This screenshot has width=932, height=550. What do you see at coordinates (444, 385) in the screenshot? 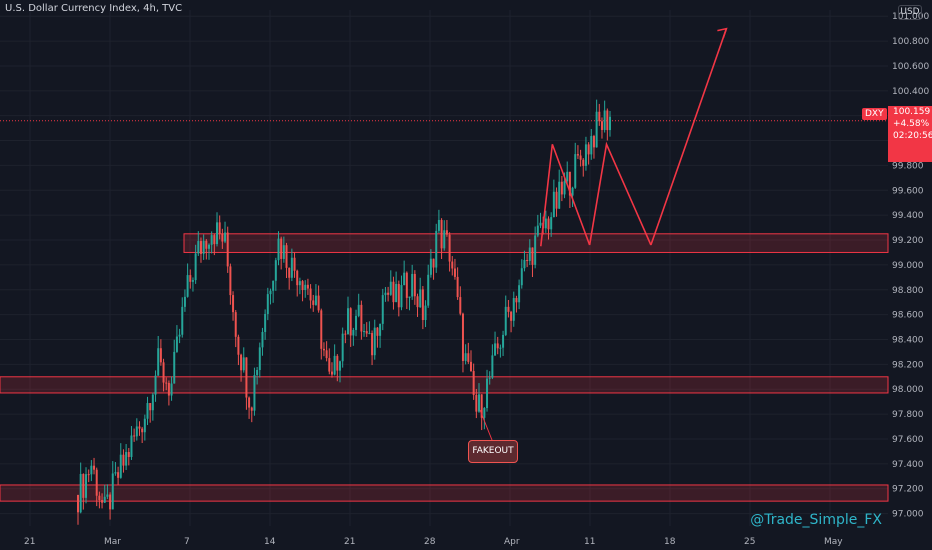
I see `support-zone` at bounding box center [444, 385].